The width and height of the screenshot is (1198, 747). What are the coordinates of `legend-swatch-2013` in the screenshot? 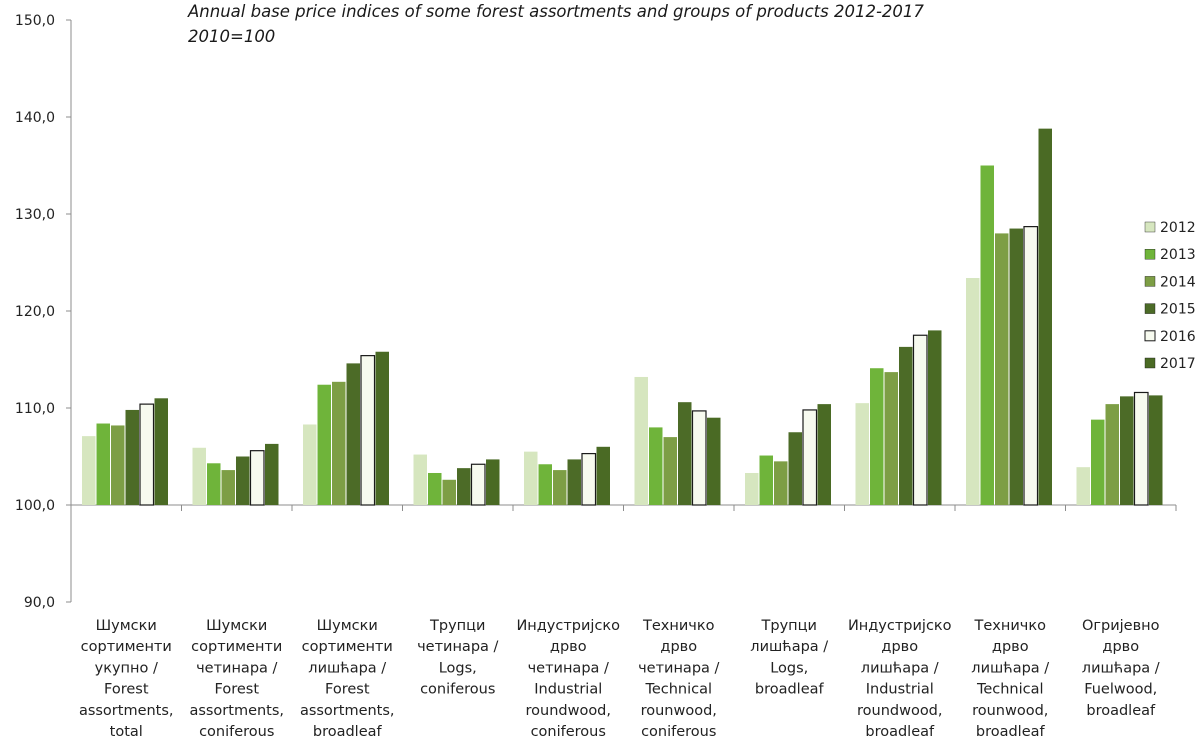 It's located at (1150, 254).